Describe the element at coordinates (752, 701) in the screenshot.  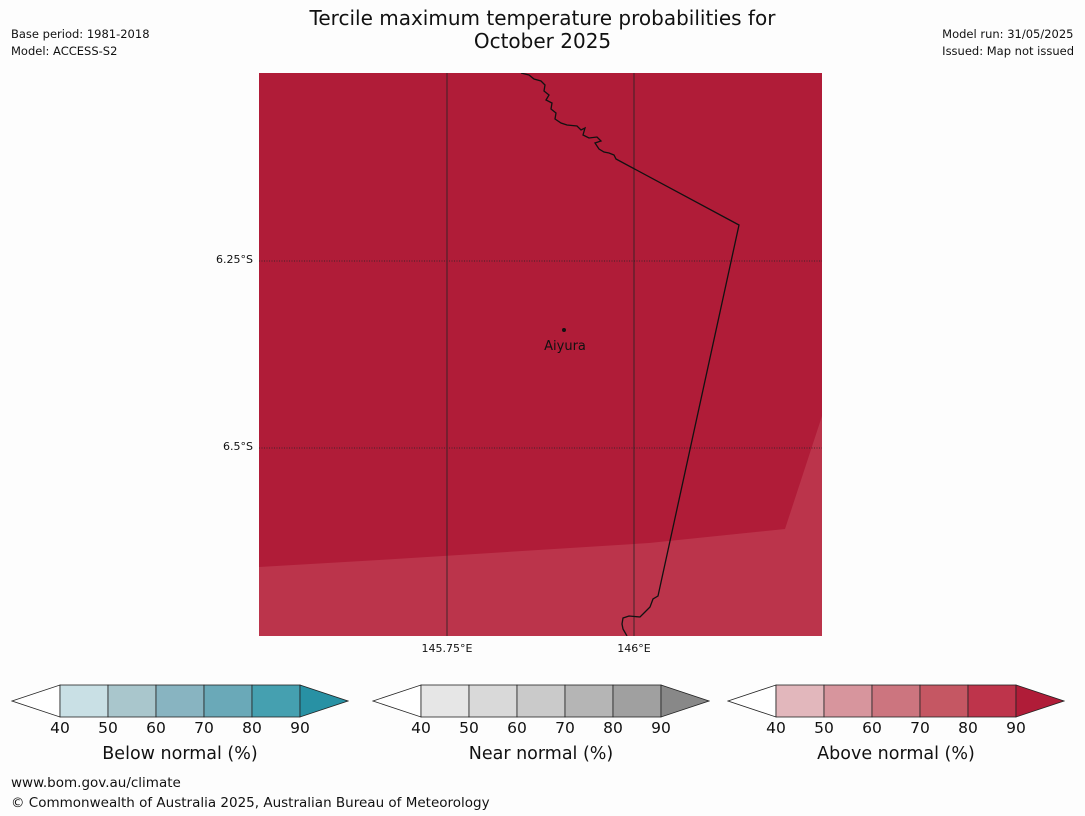
I see `above-under-triangle` at that location.